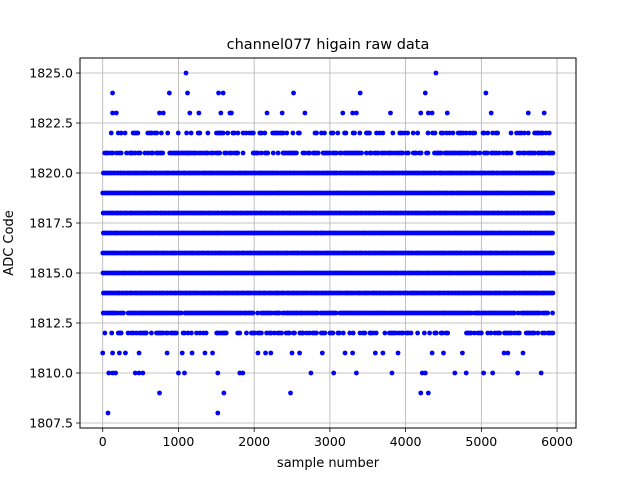  I want to click on x-tick-label: 4000, so click(406, 441).